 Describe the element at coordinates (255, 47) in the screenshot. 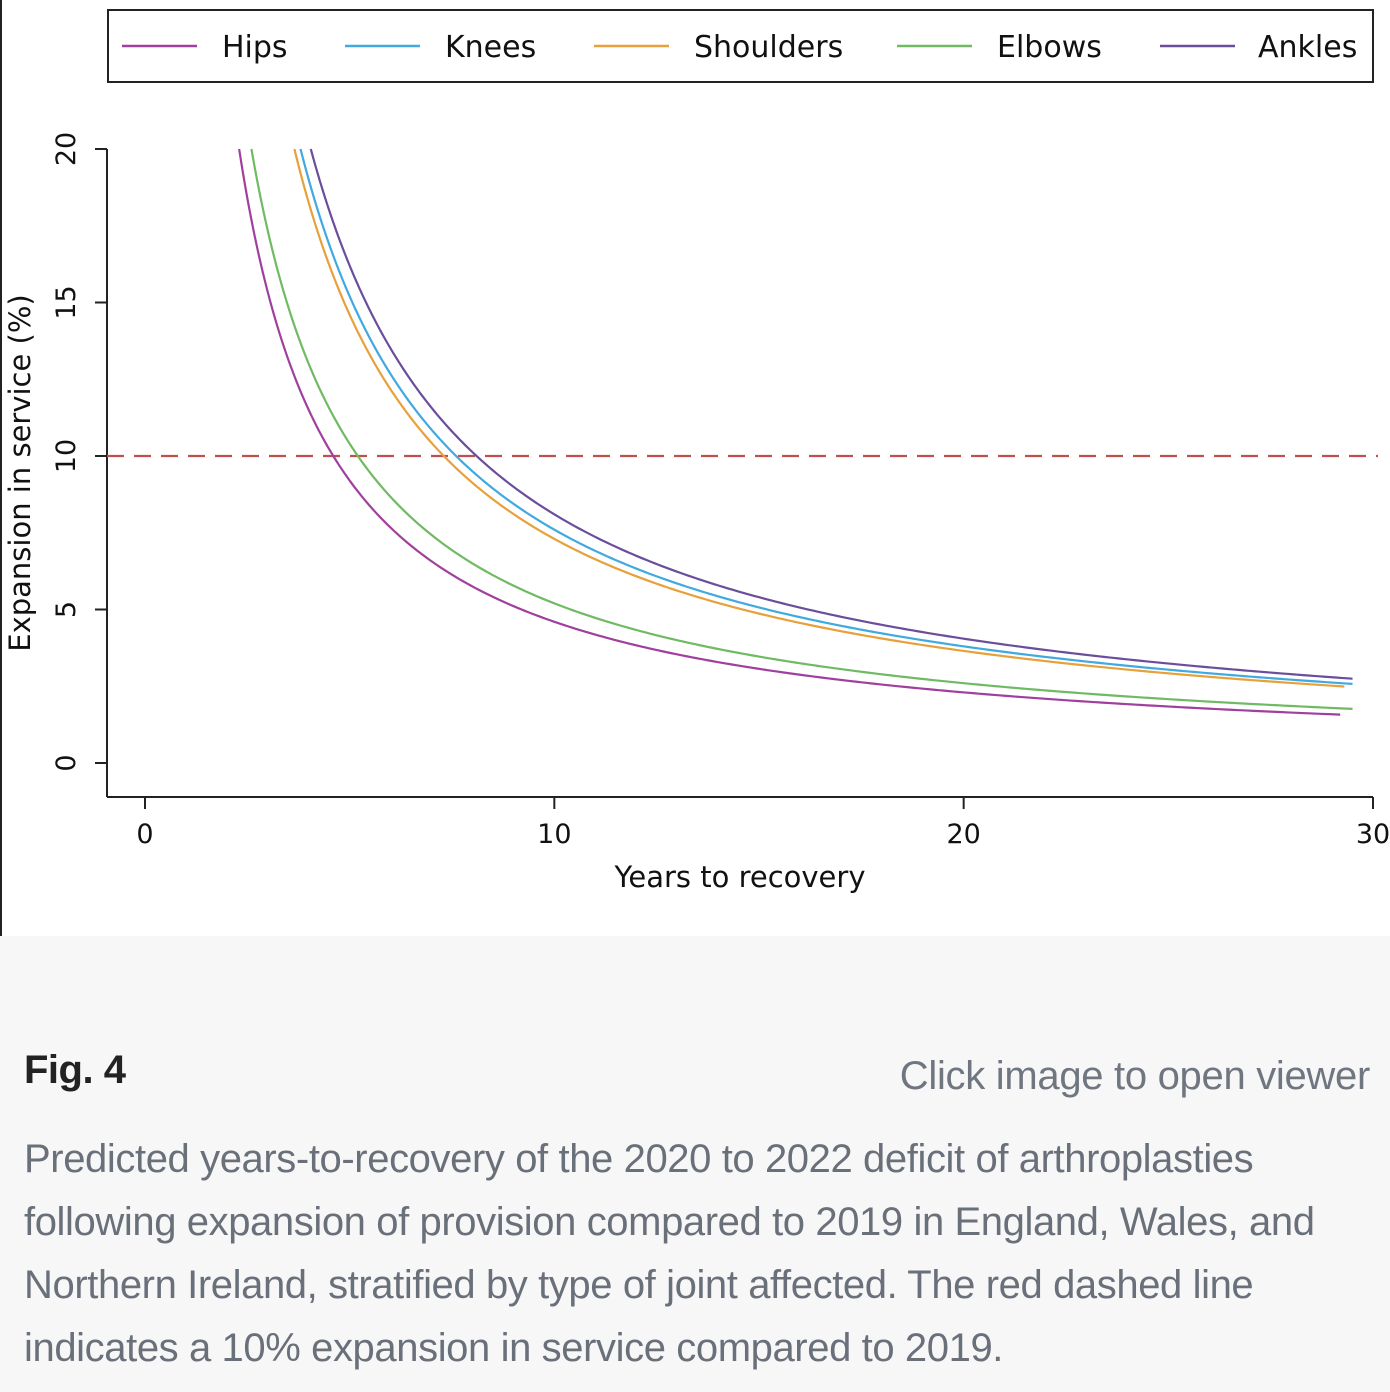

I see `legend-label-hips: Hips` at that location.